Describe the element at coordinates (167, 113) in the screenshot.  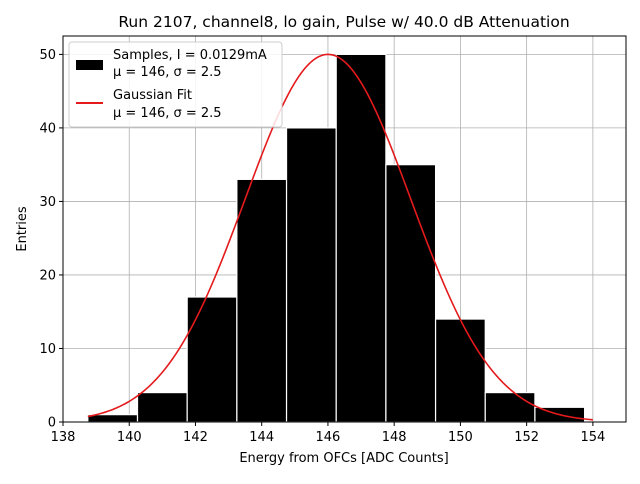
I see `legend-stats-fit: μ = 146, σ = 2.5` at that location.